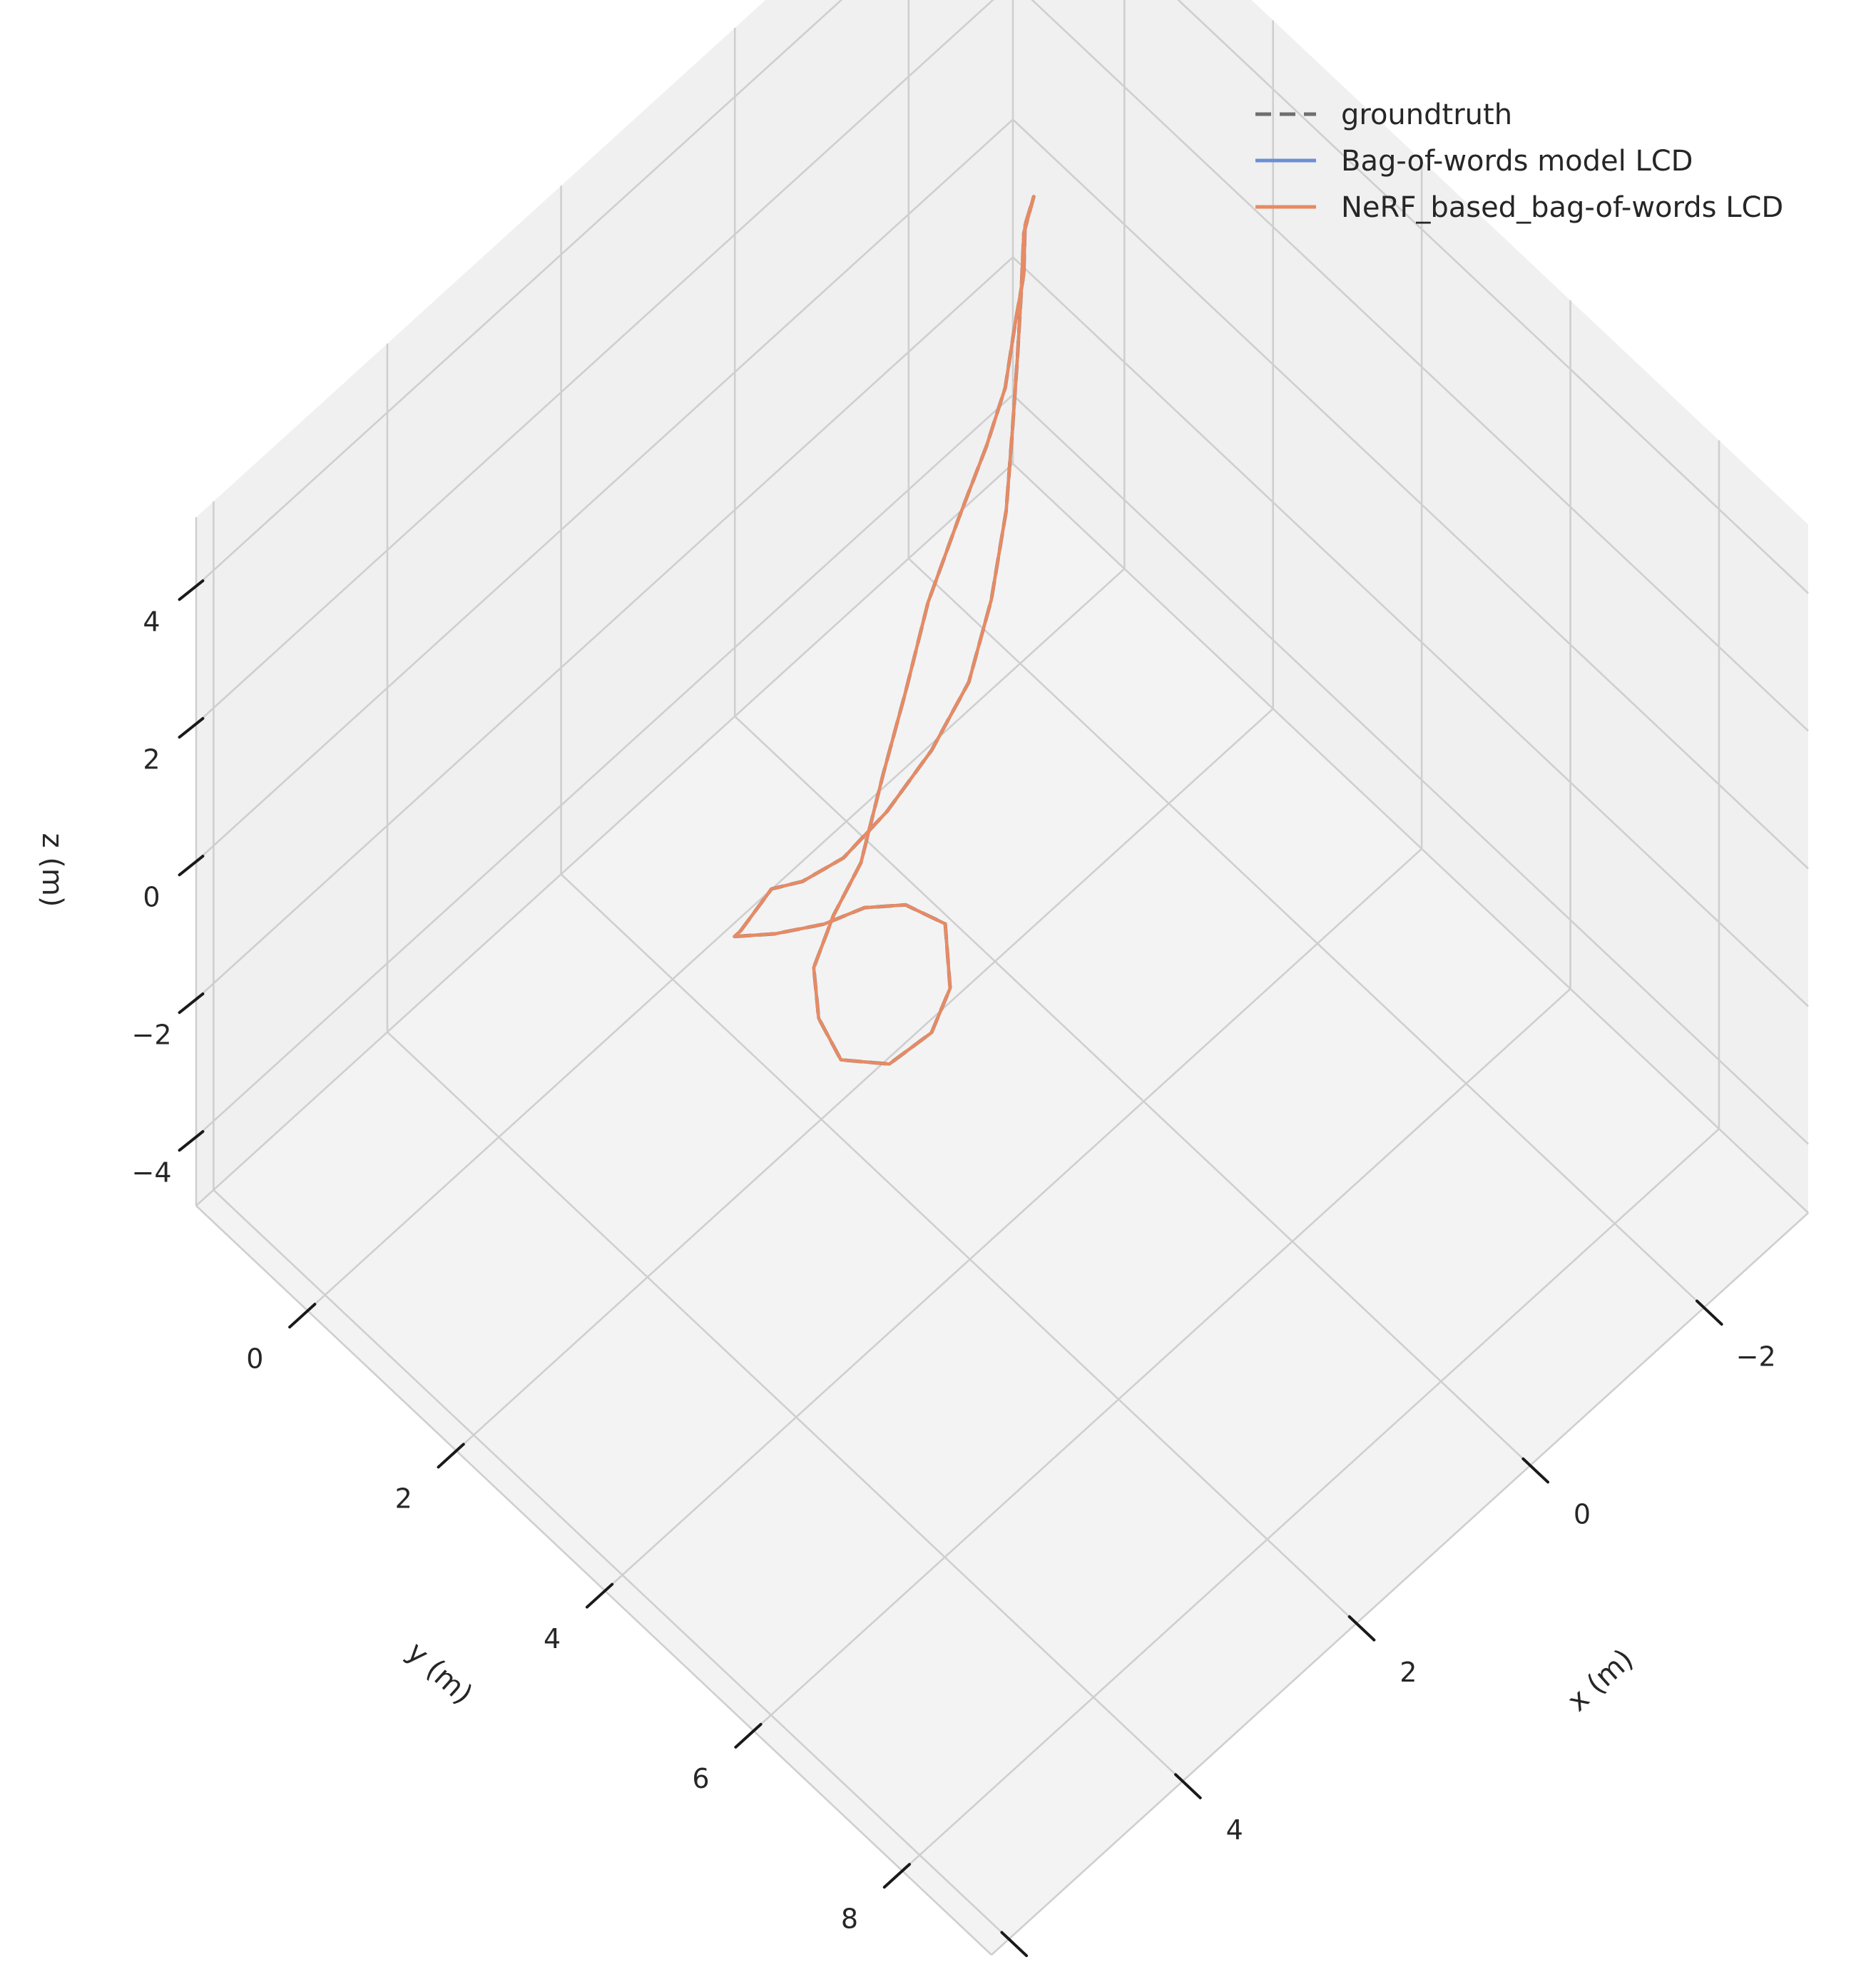 The width and height of the screenshot is (1876, 1962). What do you see at coordinates (152, 1034) in the screenshot?
I see `z-tick-3-label: −2` at bounding box center [152, 1034].